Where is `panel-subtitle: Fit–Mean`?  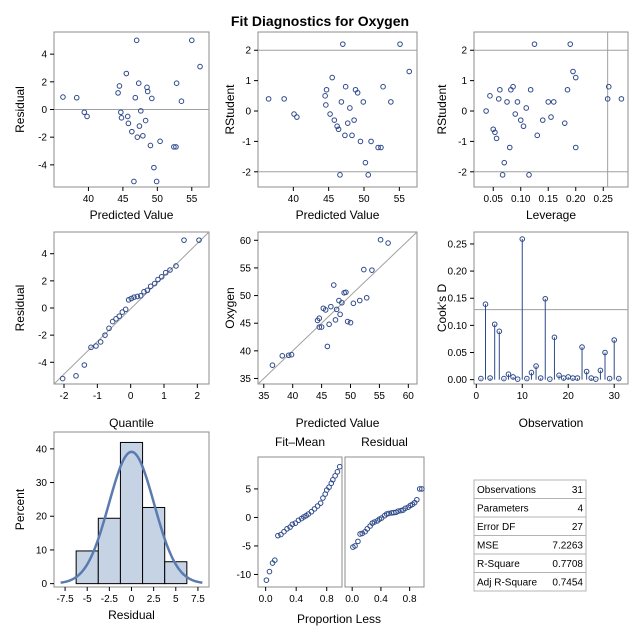
panel-subtitle: Fit–Mean is located at coordinates (300, 442).